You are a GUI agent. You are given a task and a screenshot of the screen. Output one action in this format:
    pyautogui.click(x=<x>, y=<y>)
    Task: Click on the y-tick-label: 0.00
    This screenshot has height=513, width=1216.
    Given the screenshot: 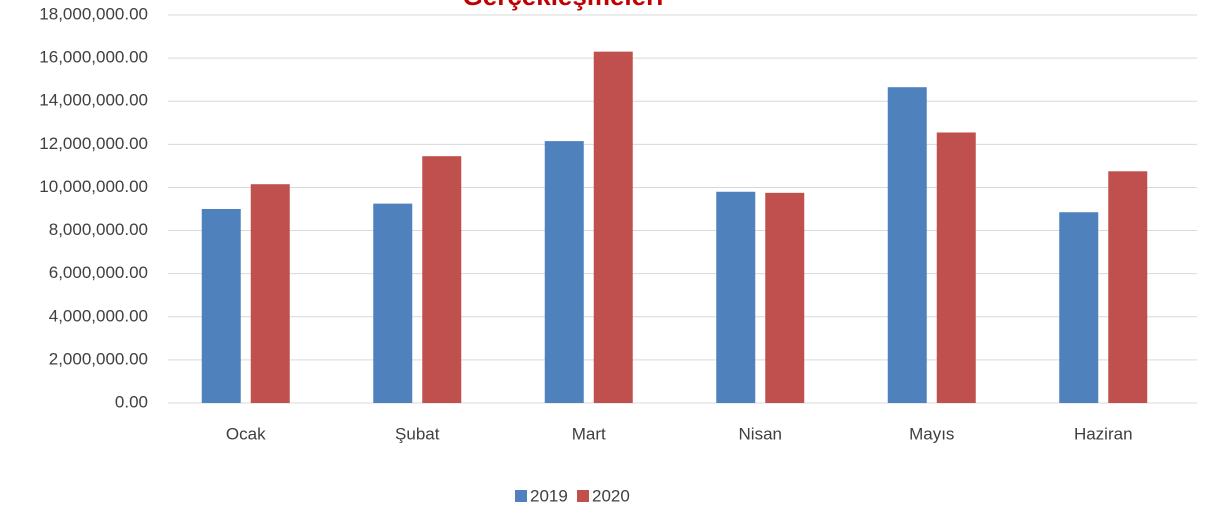 What is the action you would take?
    pyautogui.click(x=131, y=401)
    